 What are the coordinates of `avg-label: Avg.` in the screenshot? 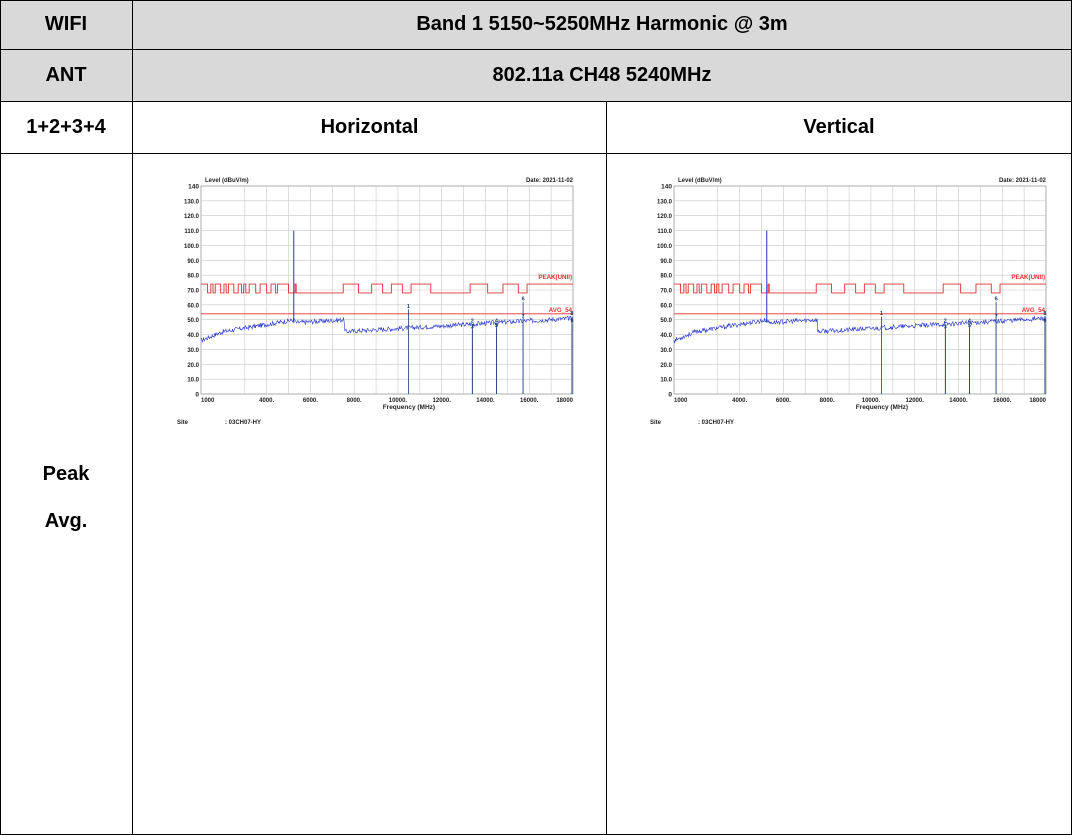 It's located at (66, 521).